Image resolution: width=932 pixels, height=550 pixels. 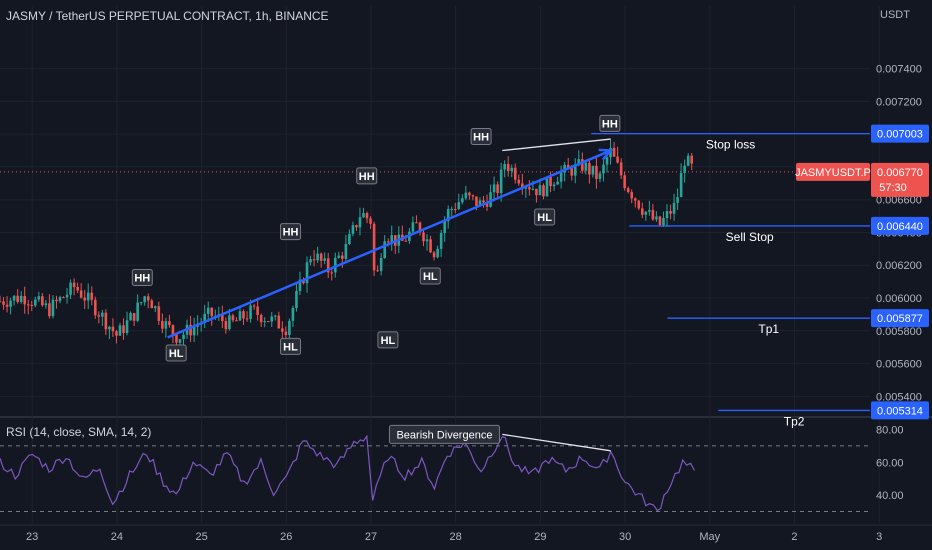 What do you see at coordinates (625, 537) in the screenshot?
I see `time-tick-label: 30` at bounding box center [625, 537].